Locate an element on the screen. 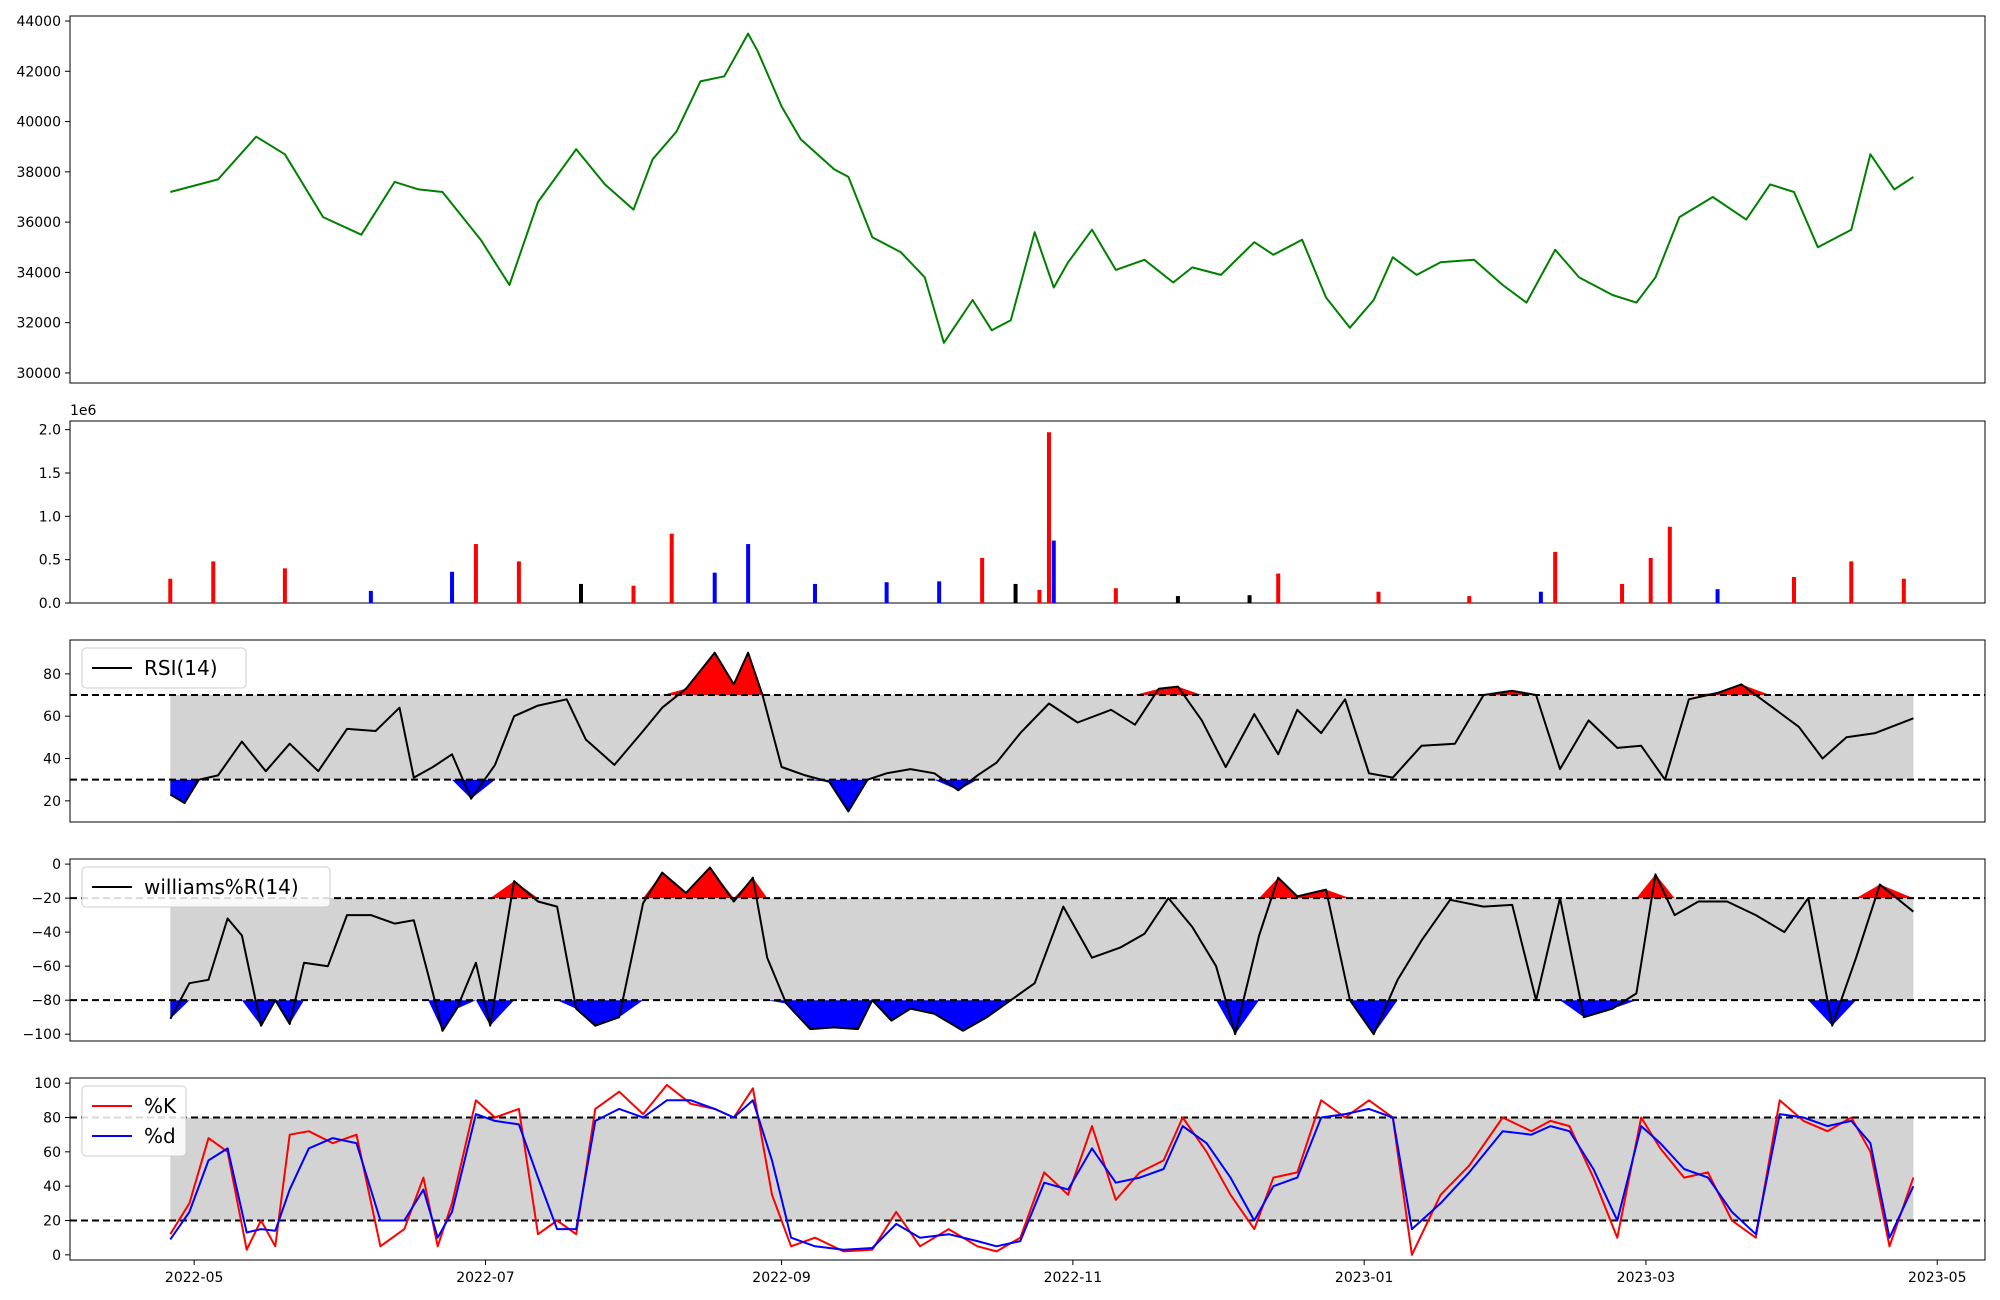  stochastic-ytick-label: 80 is located at coordinates (52, 1118).